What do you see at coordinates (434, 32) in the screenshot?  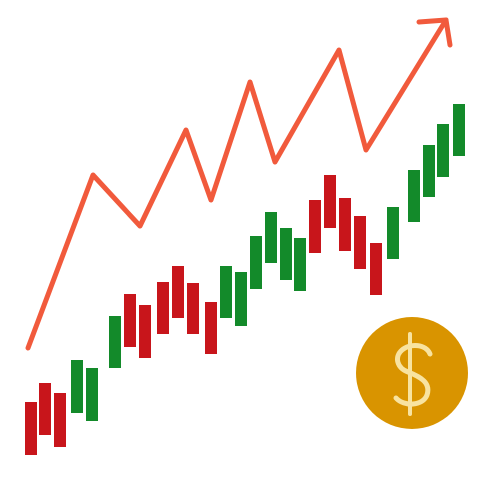 I see `arrow-head` at bounding box center [434, 32].